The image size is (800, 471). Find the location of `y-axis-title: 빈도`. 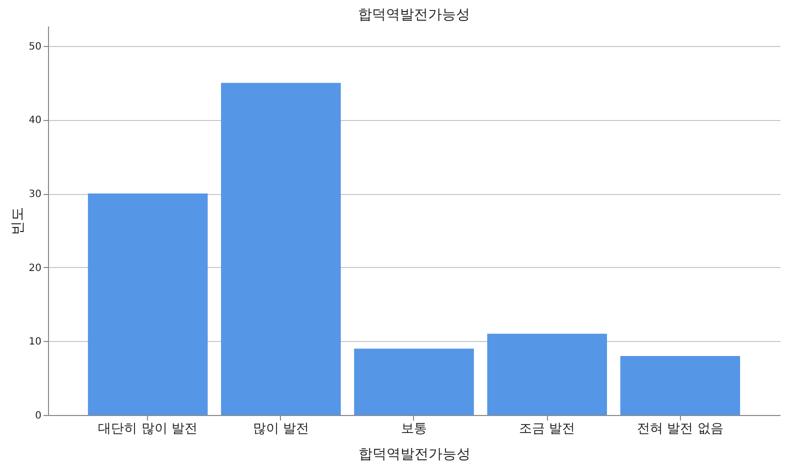

y-axis-title: 빈도 is located at coordinates (18, 221).